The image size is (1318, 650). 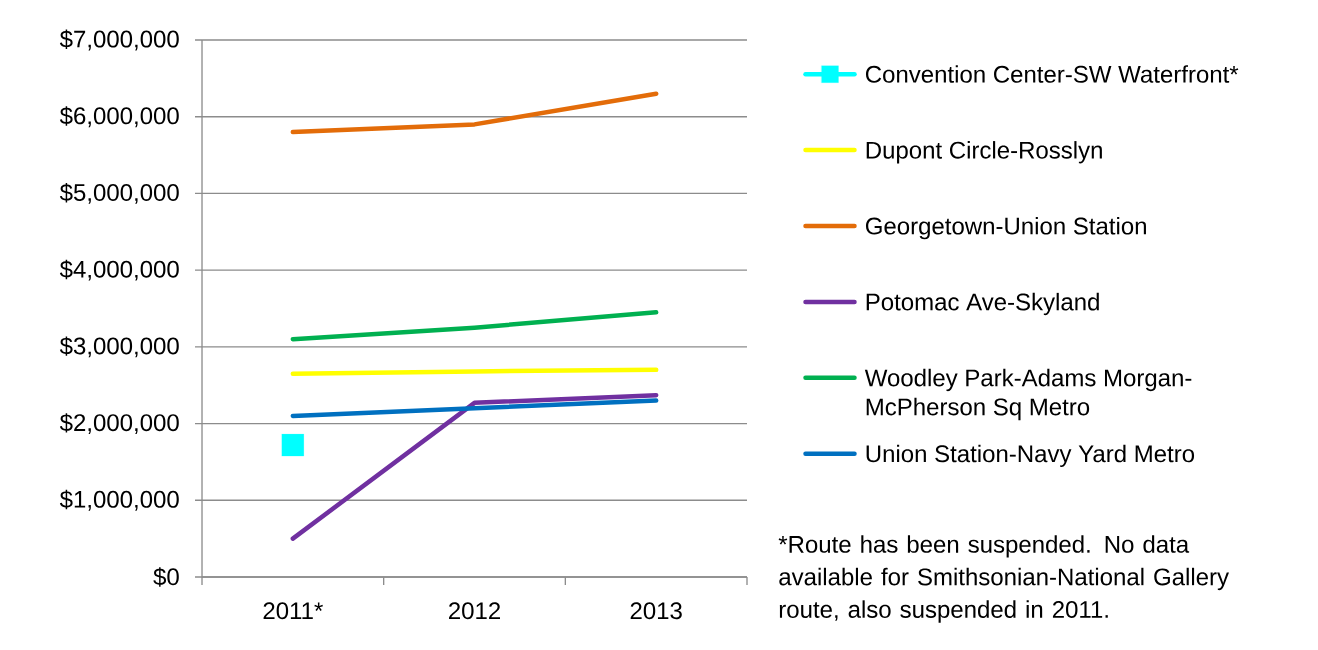 What do you see at coordinates (1052, 74) in the screenshot?
I see `legend-label: Convention Center-SW Waterfront*` at bounding box center [1052, 74].